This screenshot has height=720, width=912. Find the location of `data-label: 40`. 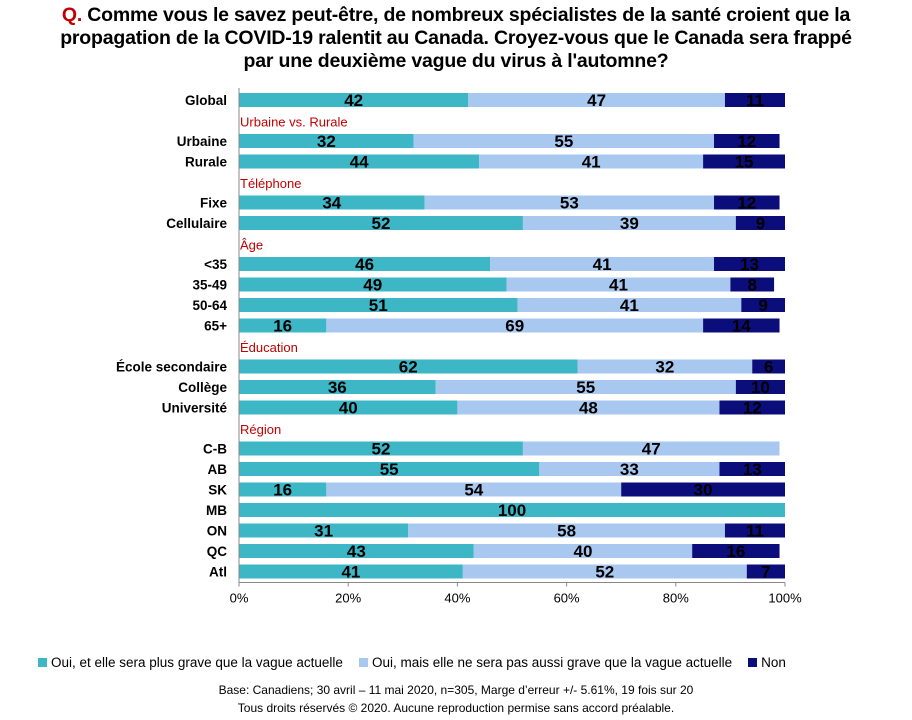

data-label: 40 is located at coordinates (583, 551).